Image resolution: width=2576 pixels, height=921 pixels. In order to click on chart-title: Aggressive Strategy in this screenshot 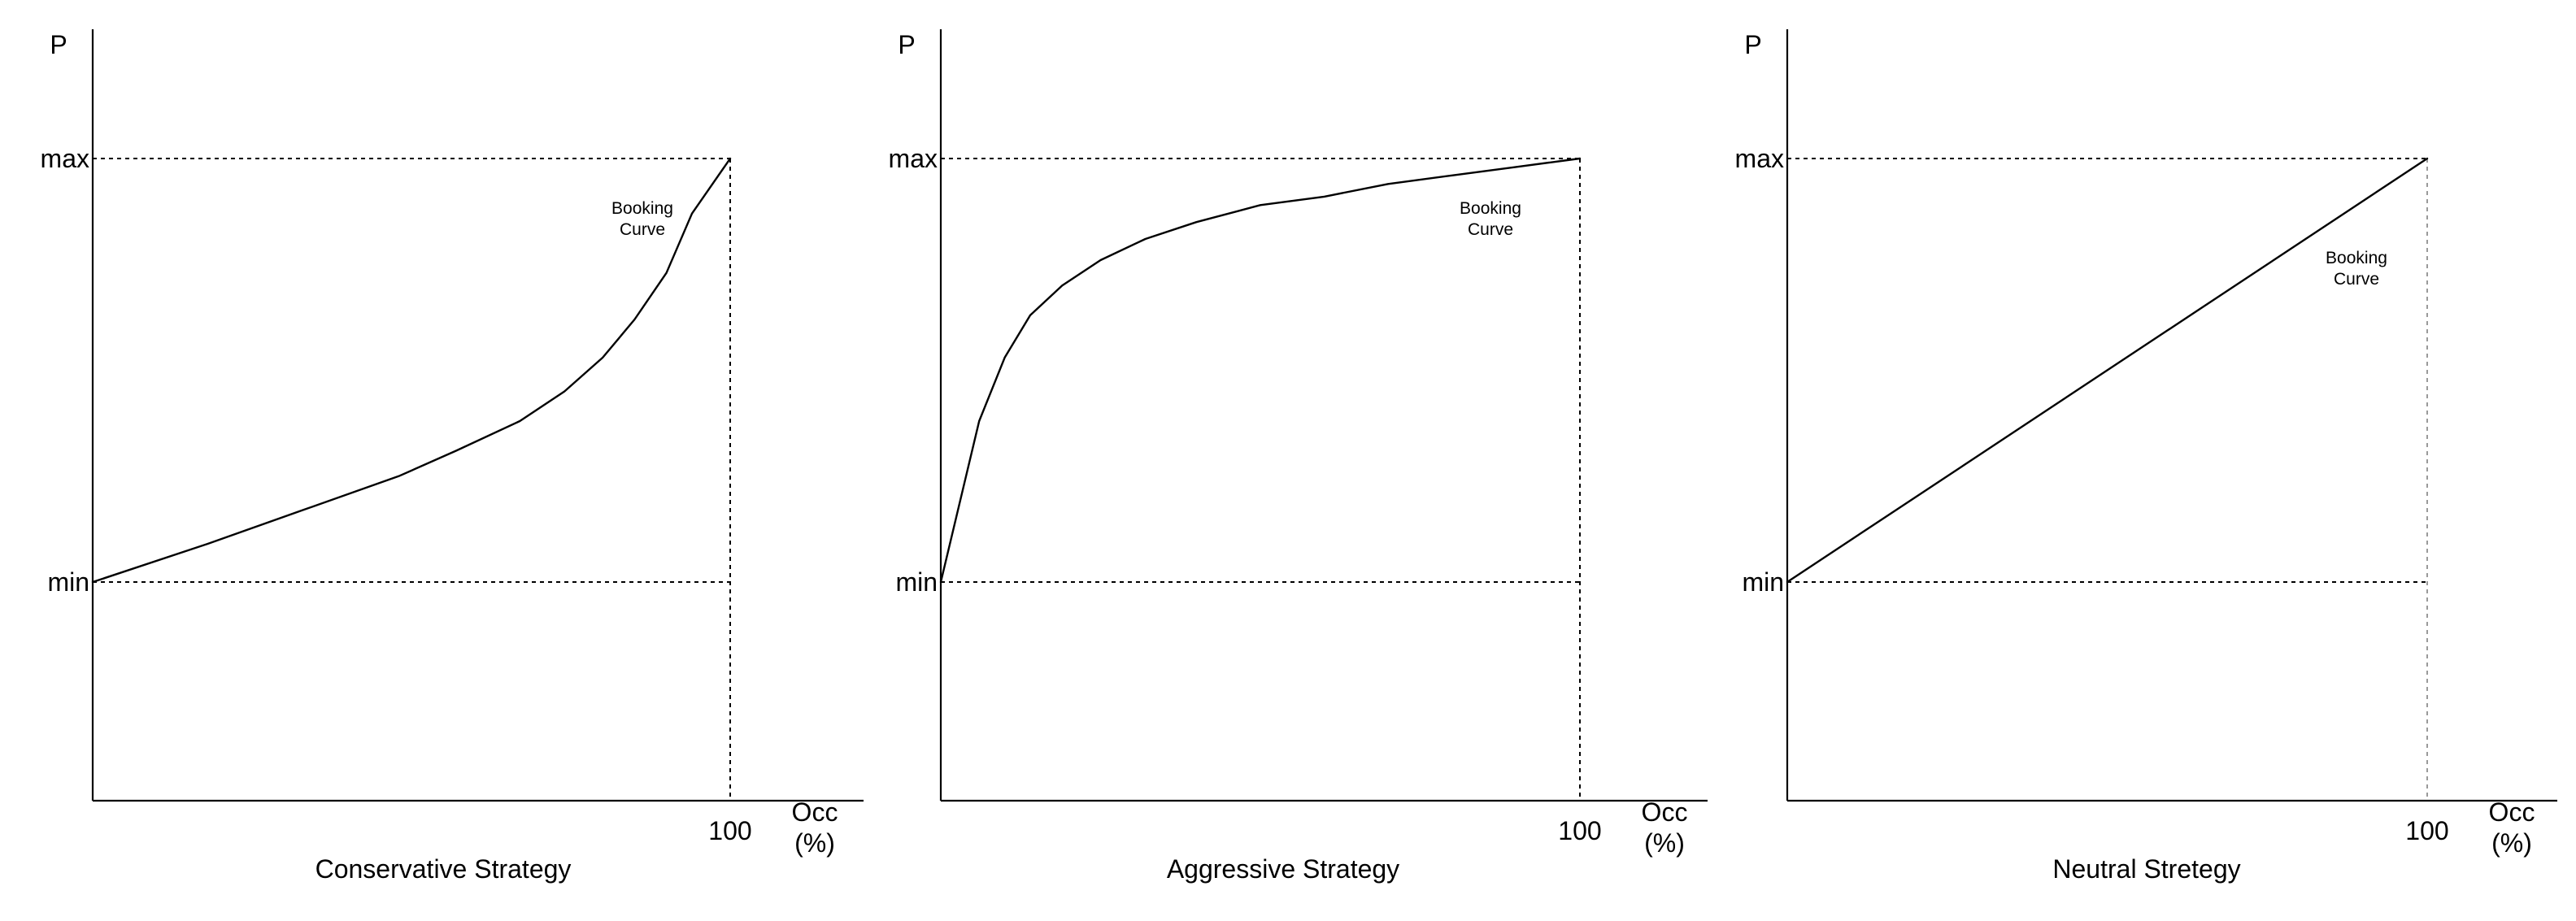, I will do `click(1283, 869)`.